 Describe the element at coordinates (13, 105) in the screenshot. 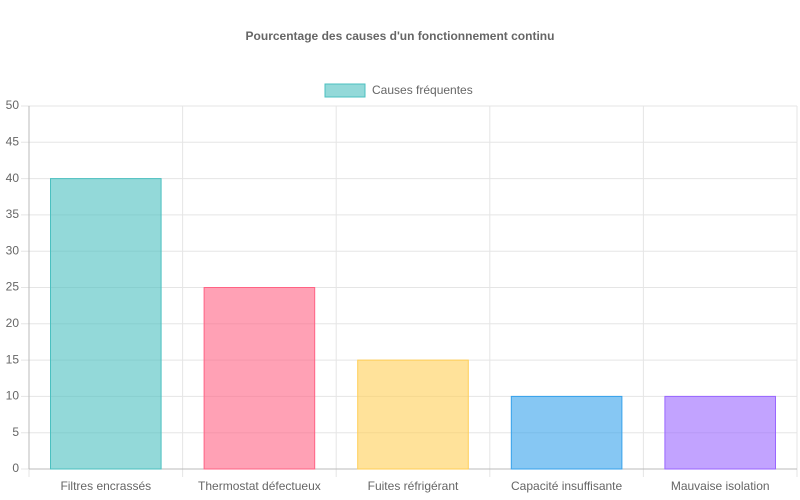

I see `y-tick-label: 50` at that location.